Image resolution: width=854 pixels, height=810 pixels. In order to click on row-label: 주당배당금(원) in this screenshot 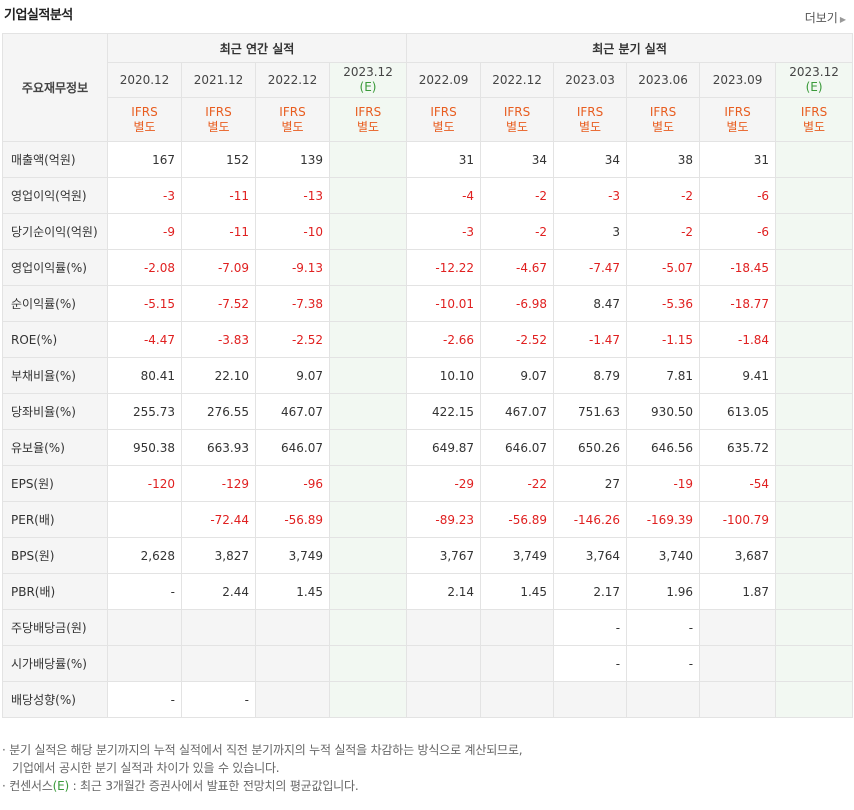, I will do `click(55, 627)`.